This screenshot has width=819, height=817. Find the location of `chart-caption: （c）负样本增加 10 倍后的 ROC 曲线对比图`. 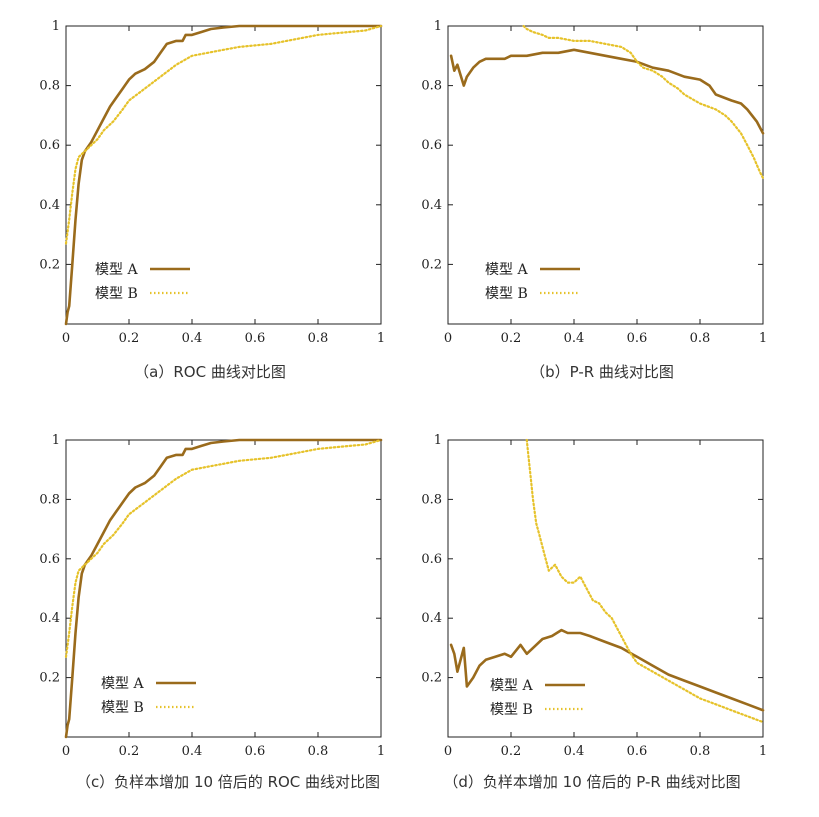

chart-caption: （c）负样本增加 10 倍后的 ROC 曲线对比图 is located at coordinates (228, 782).